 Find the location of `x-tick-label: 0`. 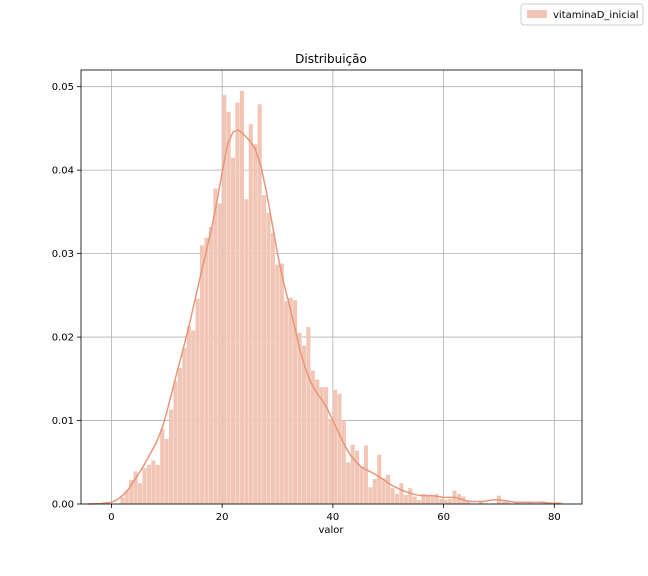

x-tick-label: 0 is located at coordinates (111, 517).